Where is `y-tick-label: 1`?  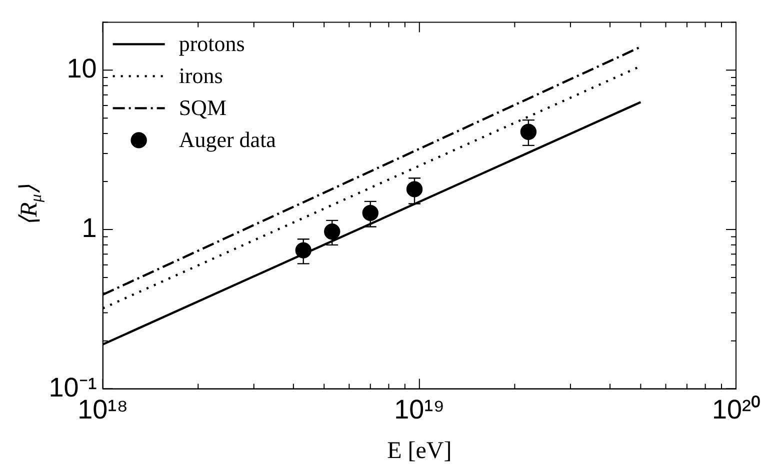 y-tick-label: 1 is located at coordinates (89, 227).